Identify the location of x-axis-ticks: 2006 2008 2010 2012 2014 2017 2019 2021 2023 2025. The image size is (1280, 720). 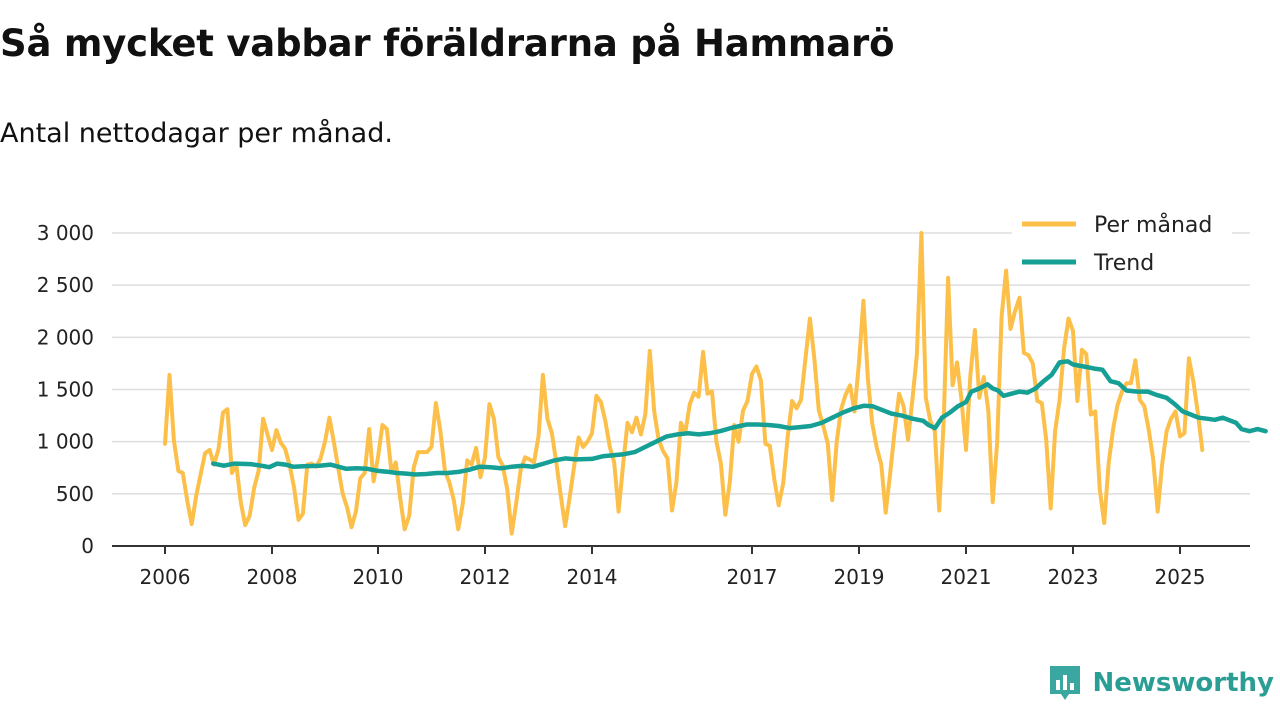
(673, 567).